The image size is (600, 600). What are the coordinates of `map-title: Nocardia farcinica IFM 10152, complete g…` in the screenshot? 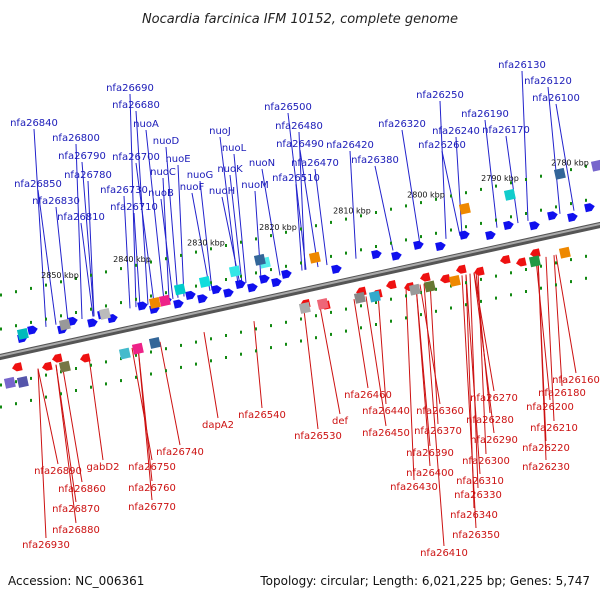 It's located at (300, 19).